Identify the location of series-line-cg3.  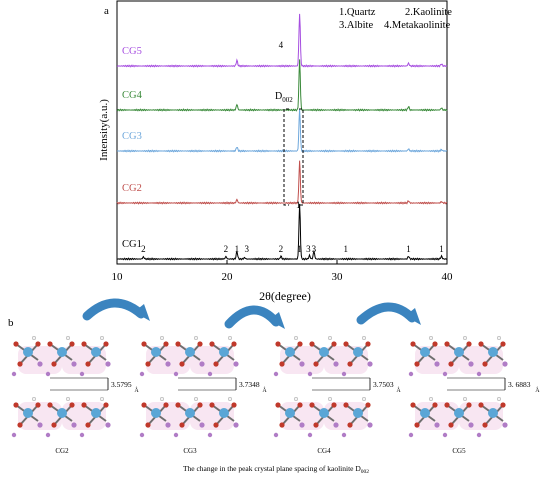
(282, 130).